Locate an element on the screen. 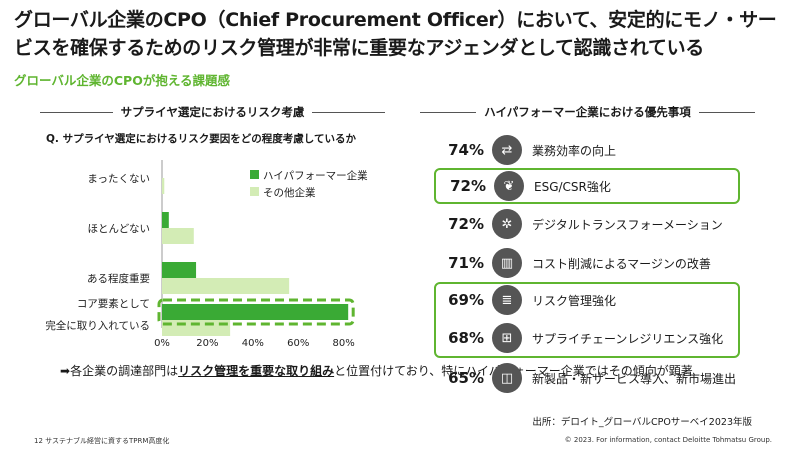 This screenshot has height=450, width=800. right-section-header: ハイパフォーマー企業における優先事項 is located at coordinates (588, 112).